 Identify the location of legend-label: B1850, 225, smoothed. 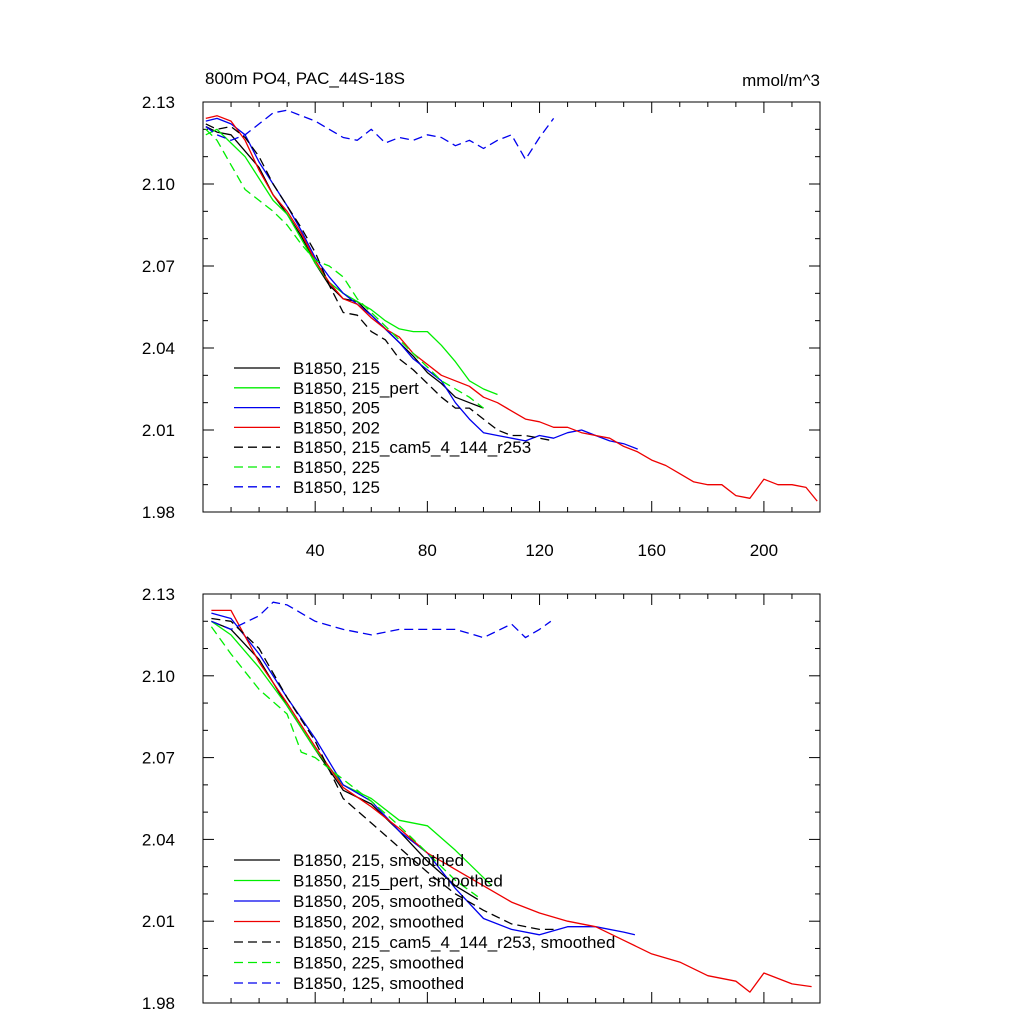
(378, 963).